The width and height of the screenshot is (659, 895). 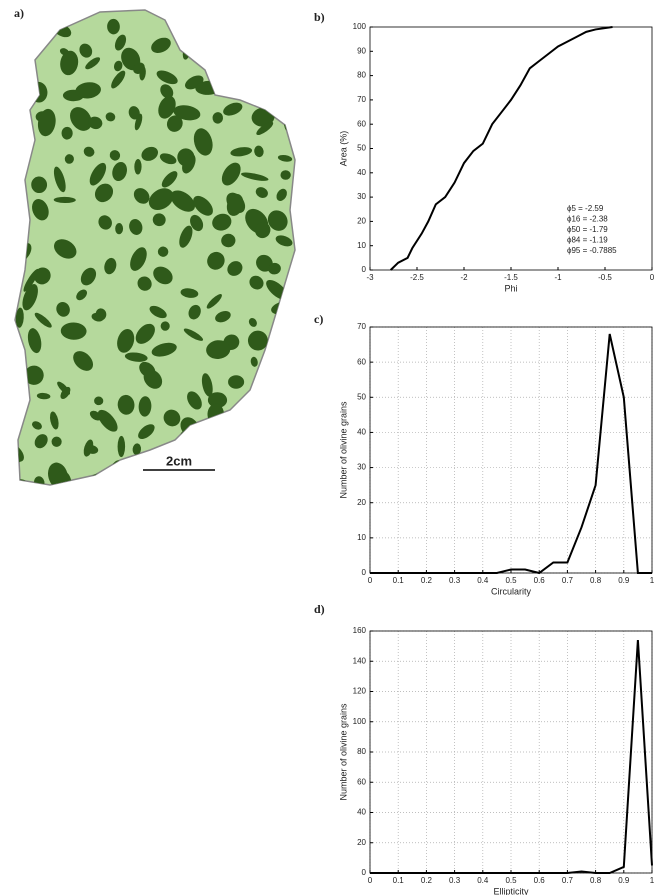 What do you see at coordinates (360, 26) in the screenshot?
I see `y-tick-label: 100` at bounding box center [360, 26].